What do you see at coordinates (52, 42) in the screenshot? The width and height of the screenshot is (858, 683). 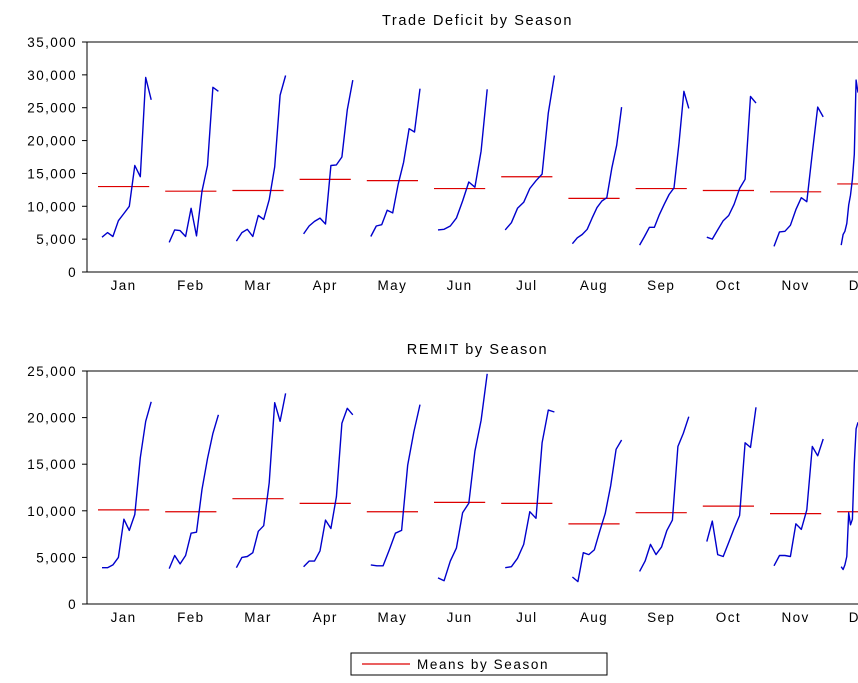 I see `y-tick-label: 35,000` at bounding box center [52, 42].